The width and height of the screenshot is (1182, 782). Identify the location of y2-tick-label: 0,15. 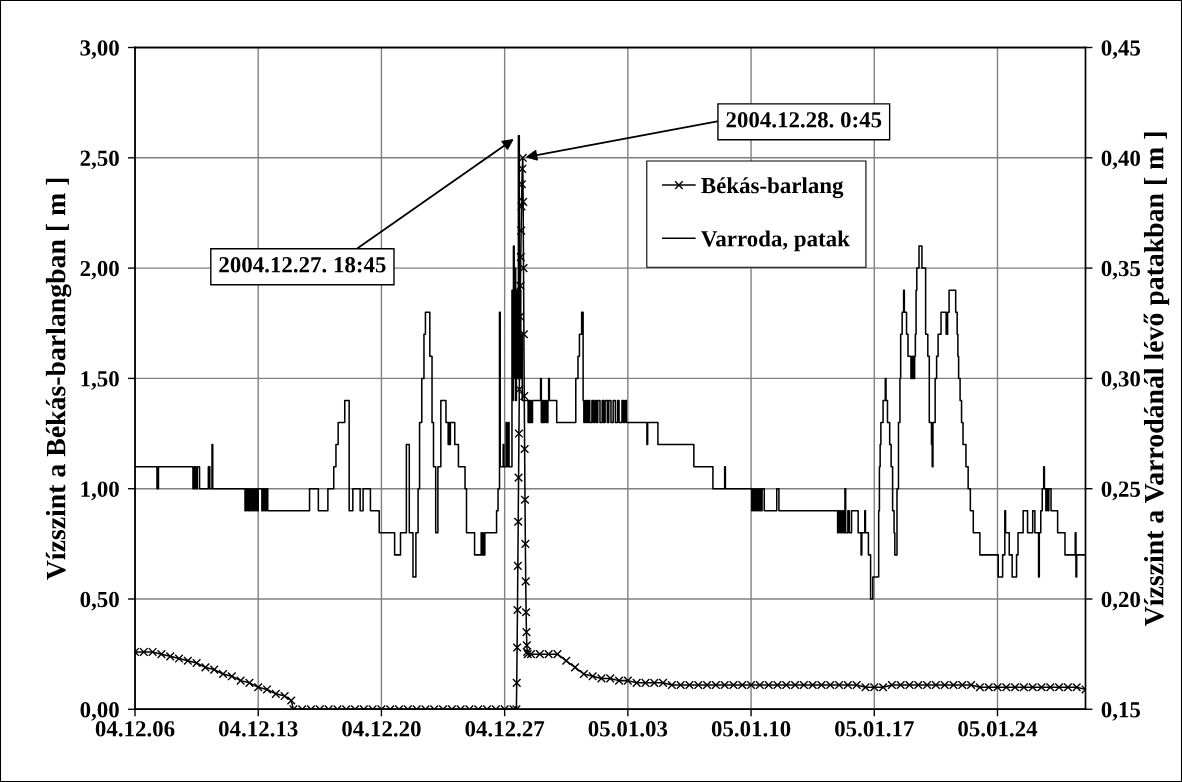
(1121, 711).